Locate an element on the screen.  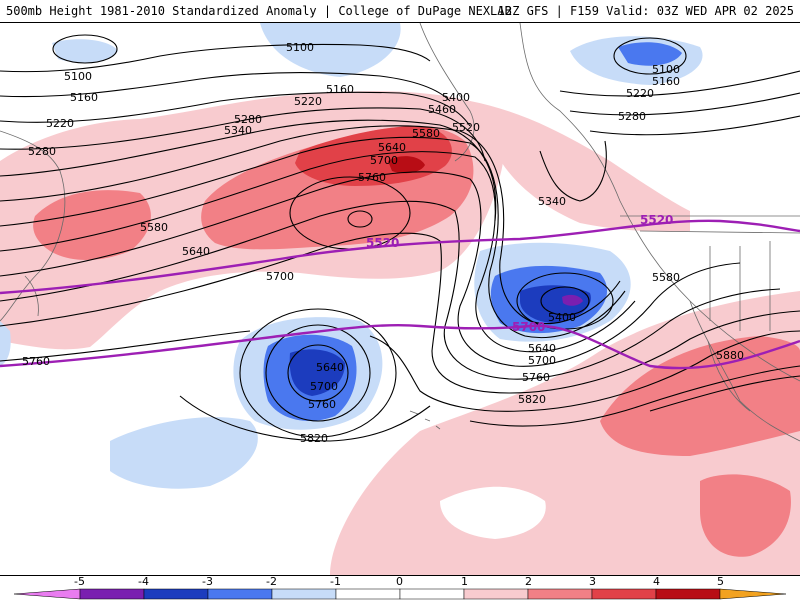
neg3-region-cutoff is located at coordinates (317, 372).